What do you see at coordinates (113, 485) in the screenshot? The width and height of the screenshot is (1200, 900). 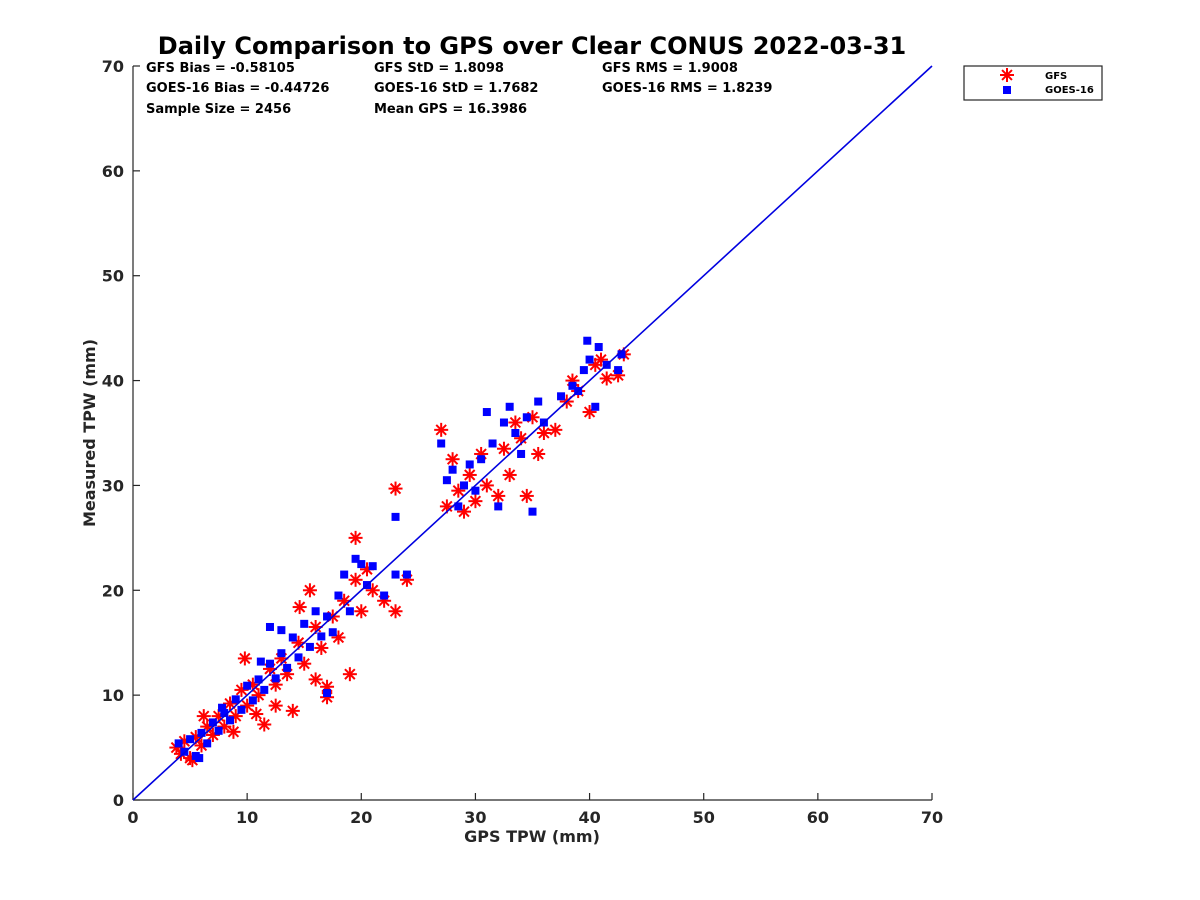 I see `y-tick-label: 30` at bounding box center [113, 485].